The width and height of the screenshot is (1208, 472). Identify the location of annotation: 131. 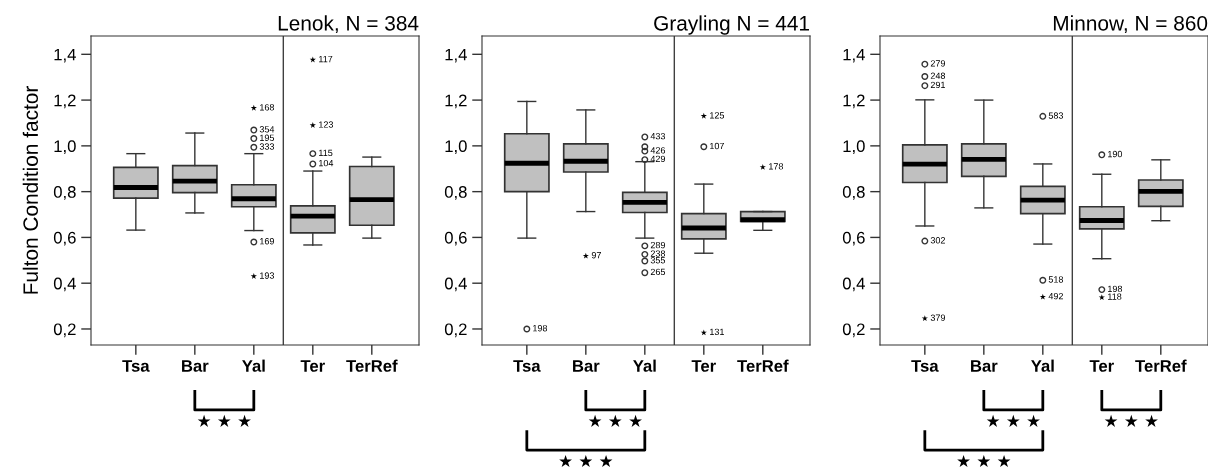
(717, 332).